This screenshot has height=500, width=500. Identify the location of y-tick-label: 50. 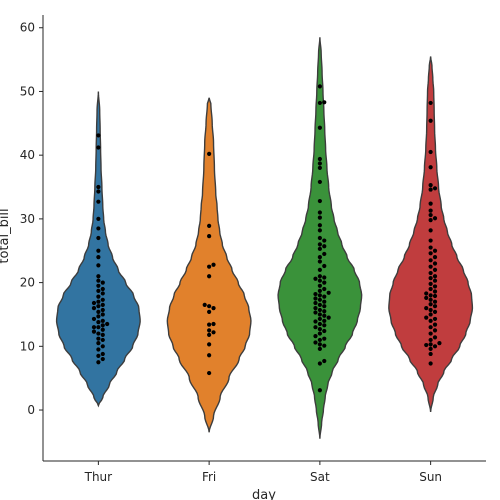
(27, 91).